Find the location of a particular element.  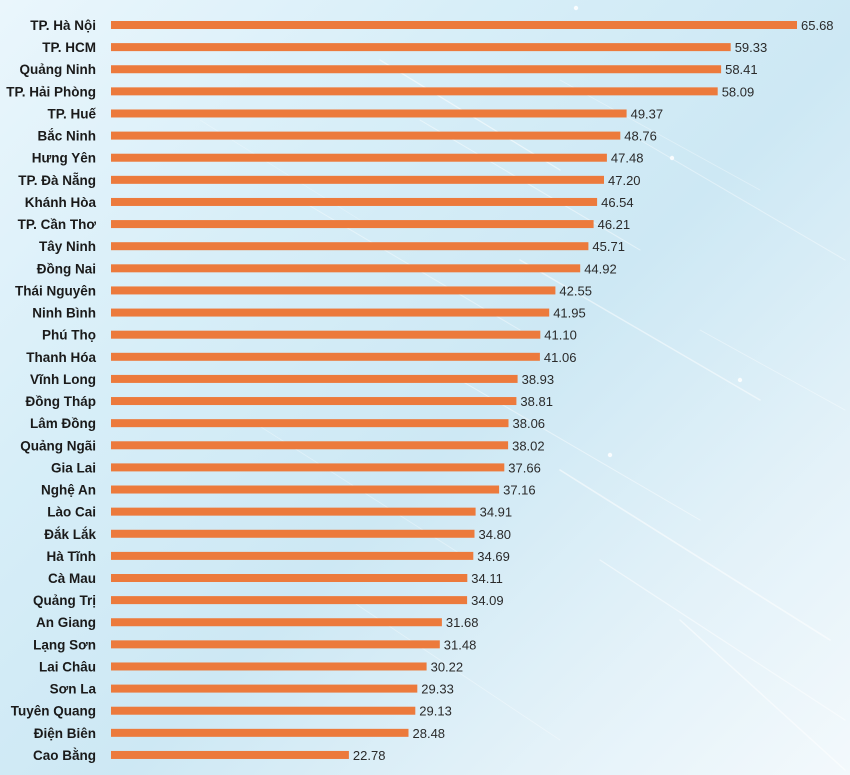

value-label: 58.09 is located at coordinates (738, 91).